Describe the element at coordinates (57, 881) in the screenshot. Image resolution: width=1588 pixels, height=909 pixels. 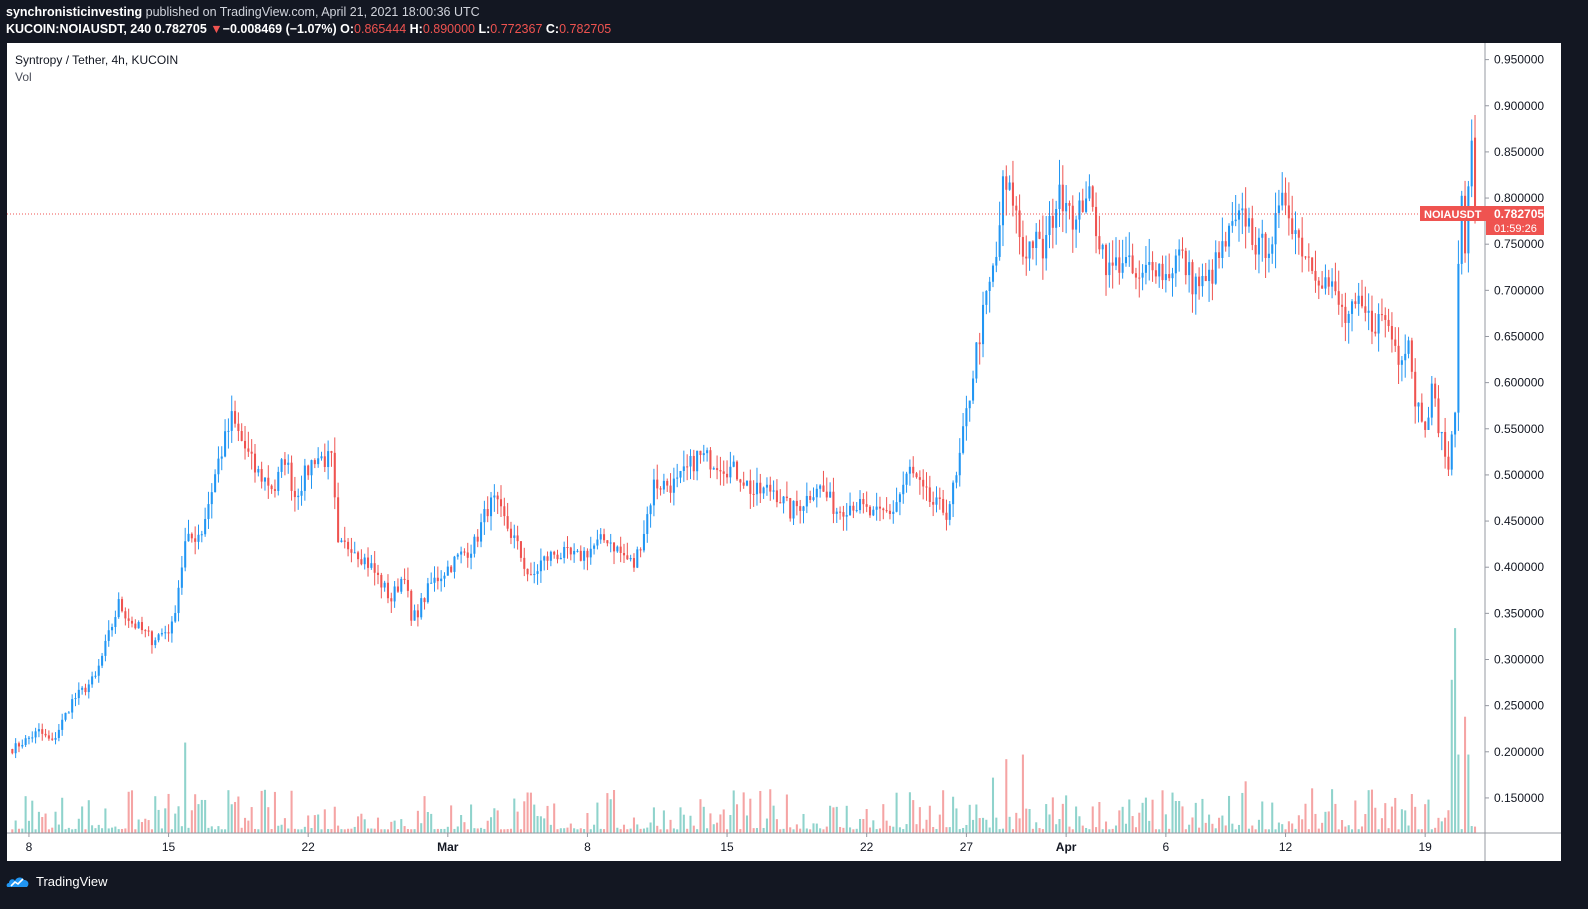
I see `footer-logo: TradingView` at that location.